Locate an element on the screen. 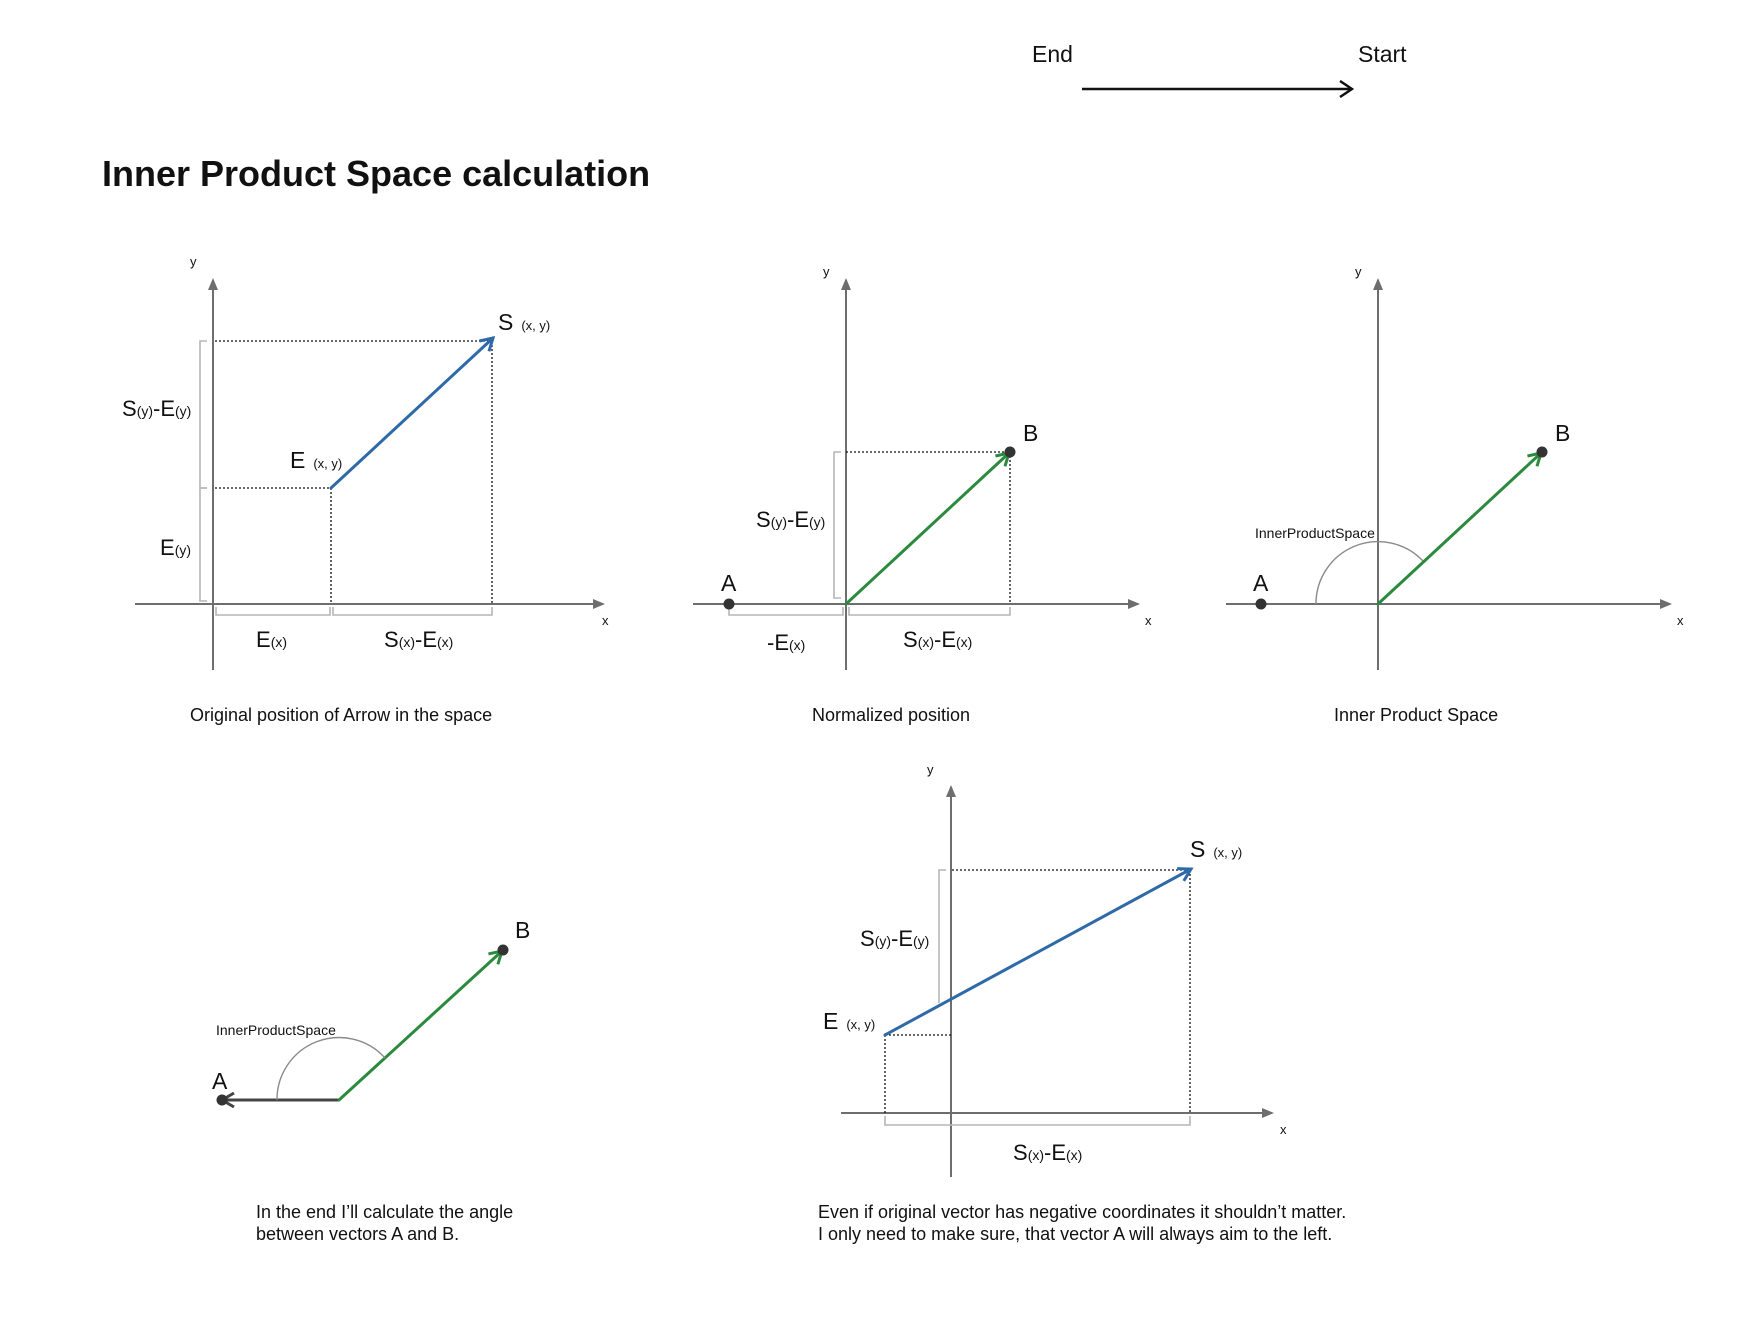 The image size is (1740, 1319). brace-ex is located at coordinates (273, 611).